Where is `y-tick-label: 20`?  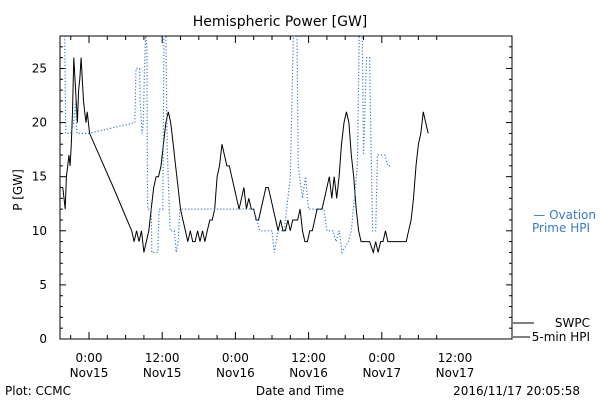 y-tick-label: 20 is located at coordinates (39, 123).